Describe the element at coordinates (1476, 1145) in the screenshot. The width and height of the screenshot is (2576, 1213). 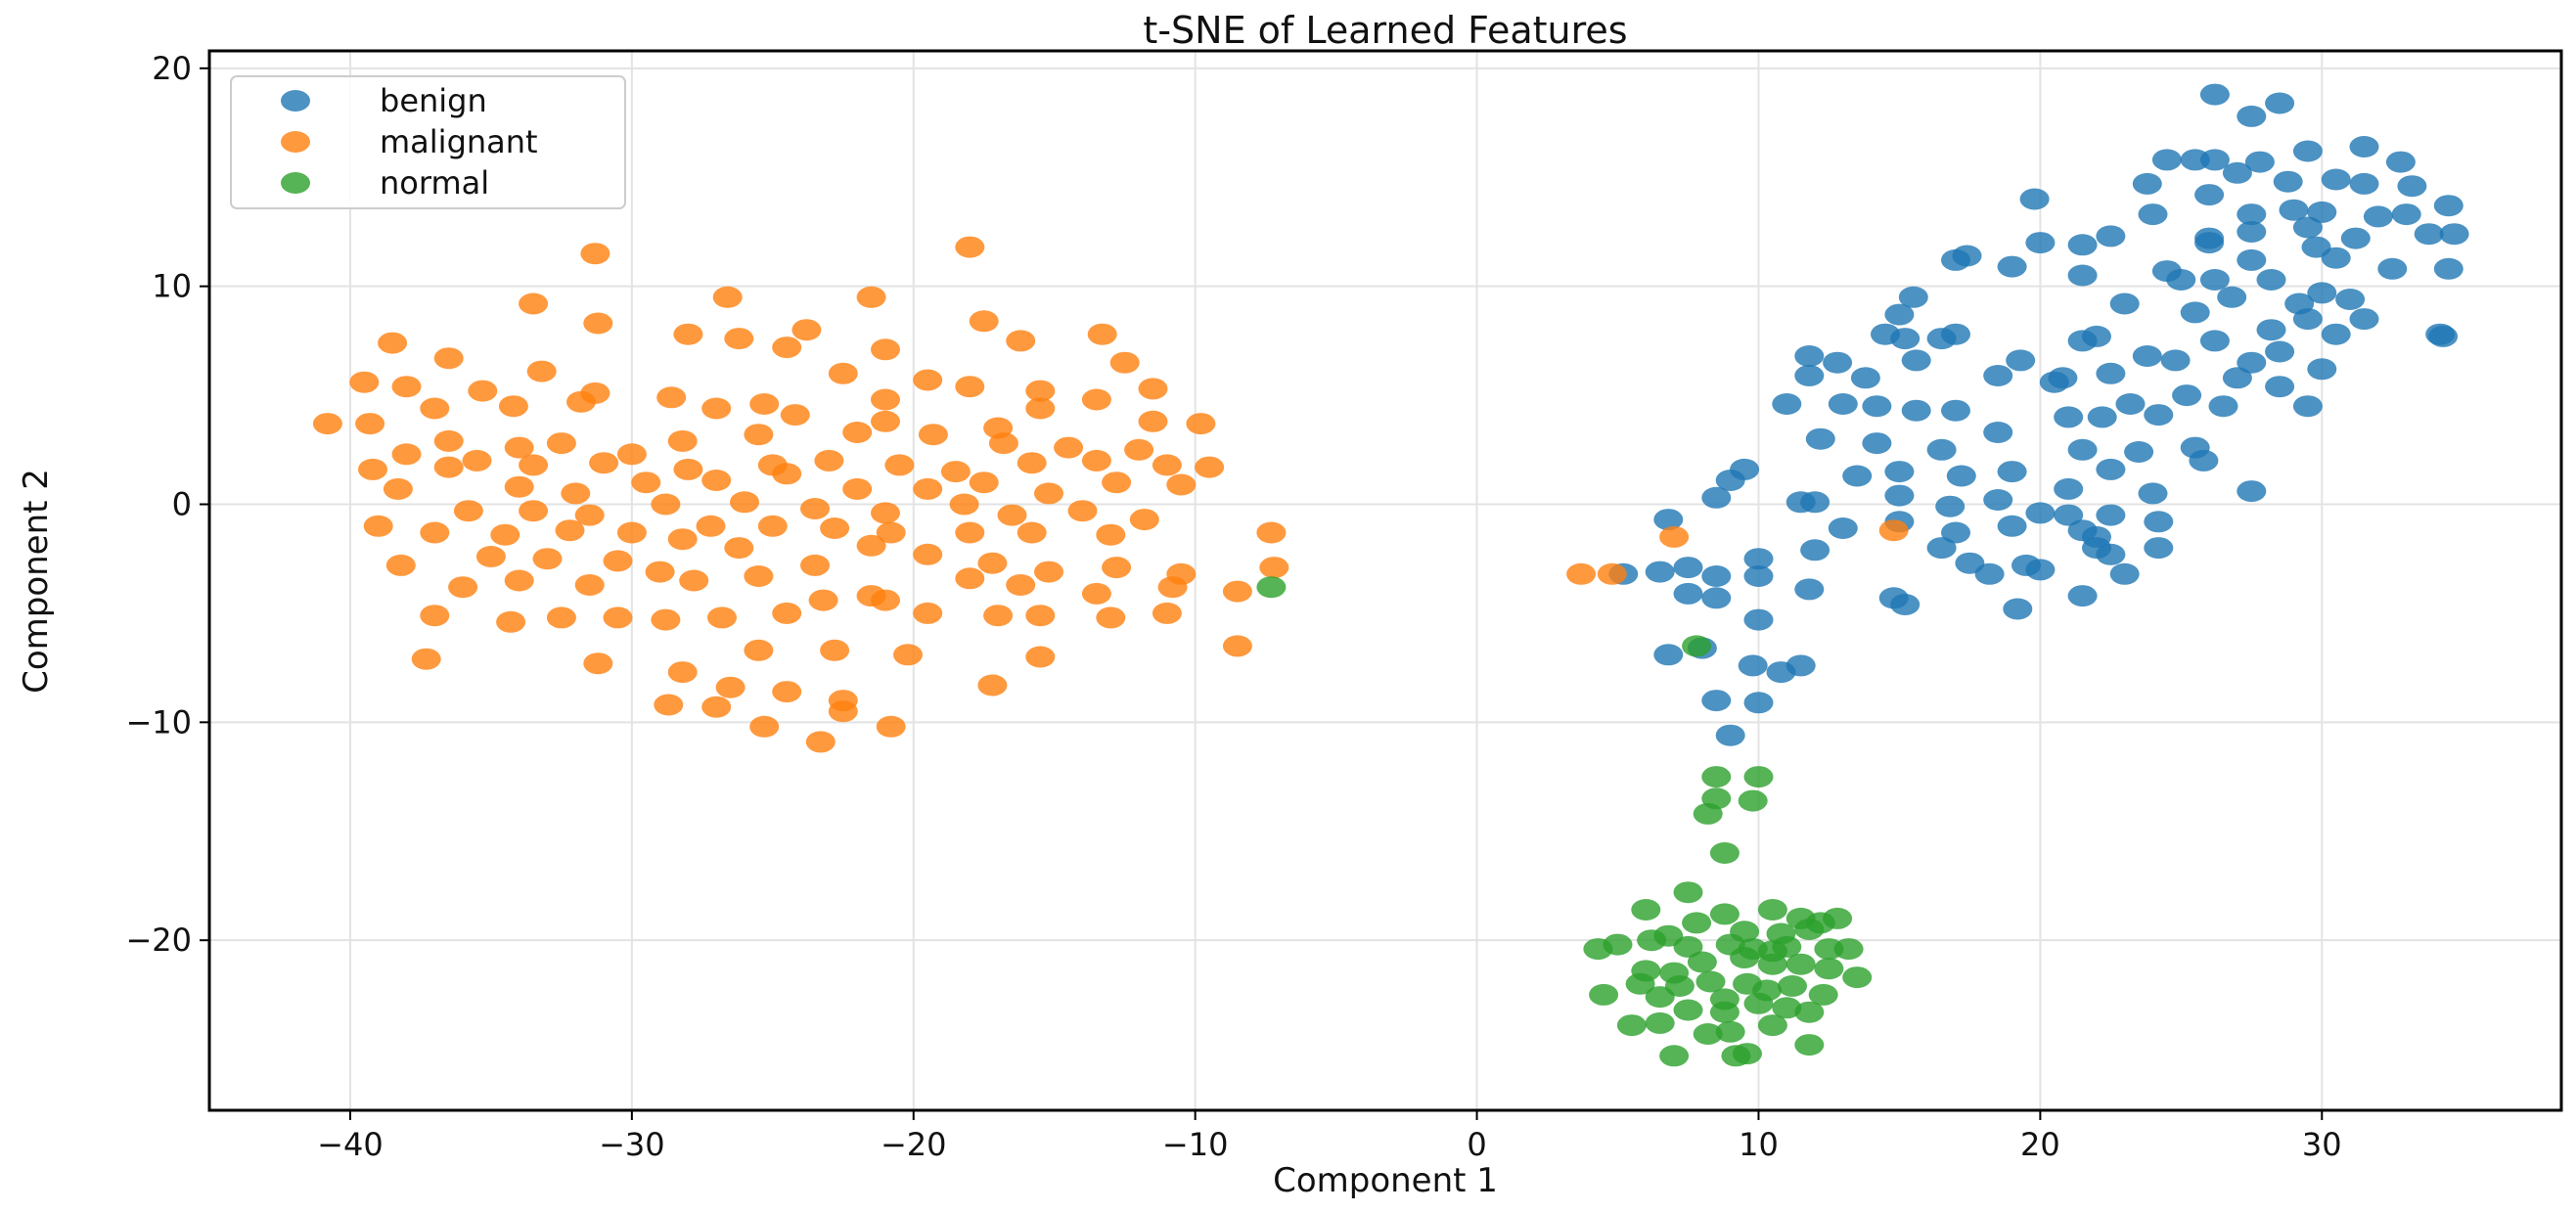
I see `x-tick-label: 0` at that location.